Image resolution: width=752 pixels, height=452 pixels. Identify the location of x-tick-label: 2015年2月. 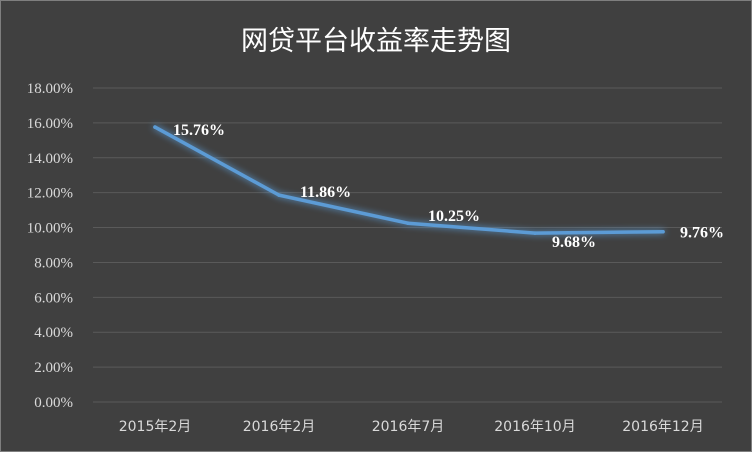
(155, 427).